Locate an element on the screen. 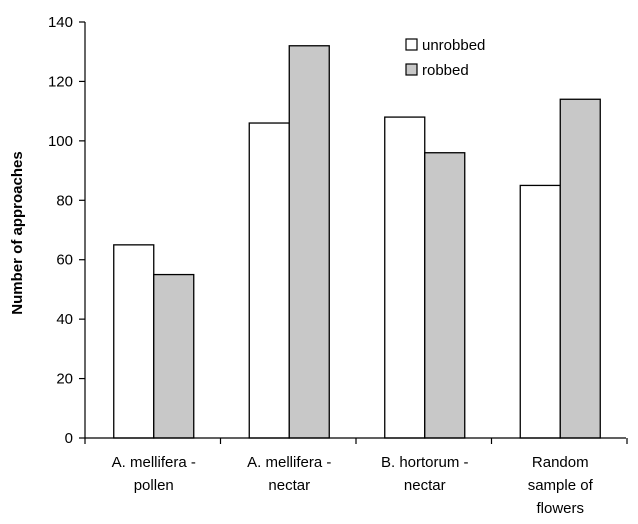  y-tick-label: 100 is located at coordinates (60, 141).